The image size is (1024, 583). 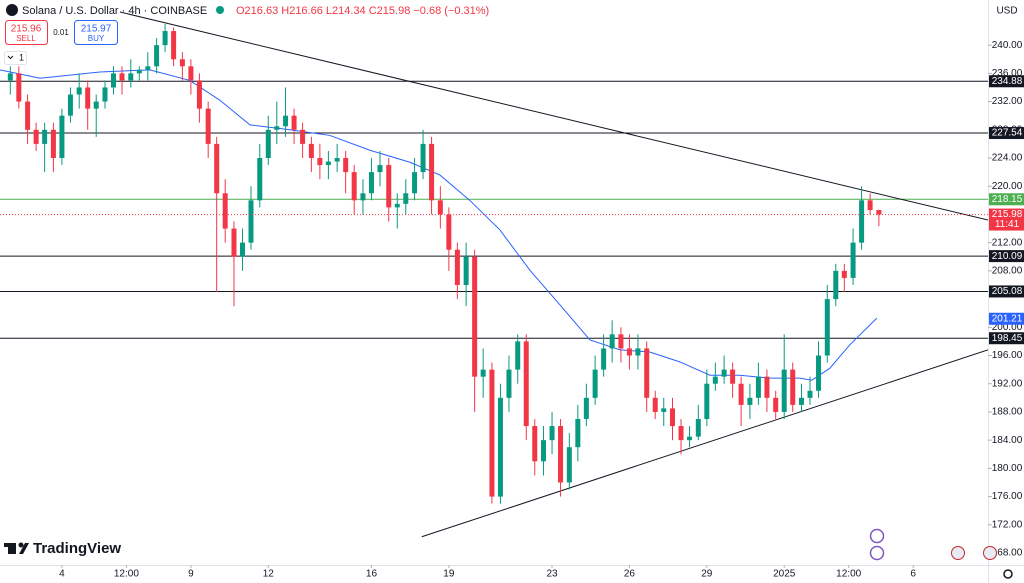 I want to click on market-status, so click(x=220, y=10).